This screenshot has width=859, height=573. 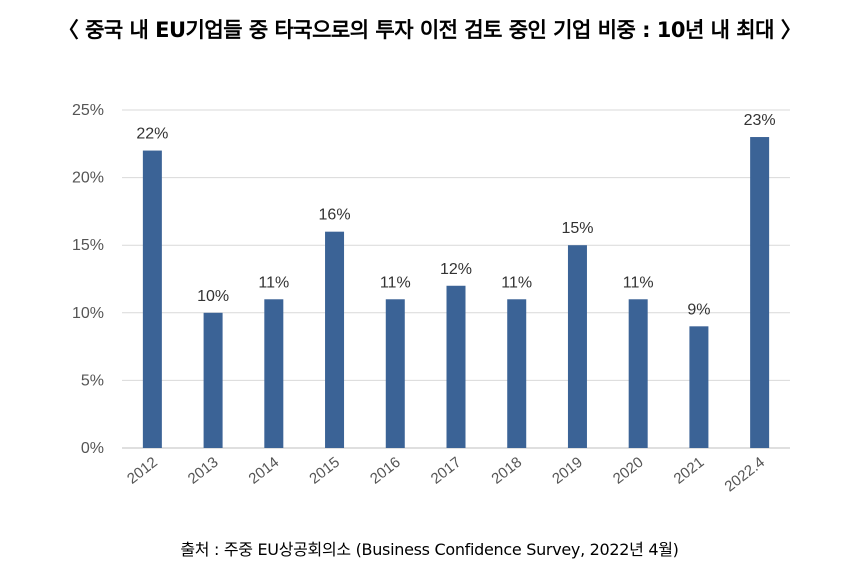 I want to click on data-label: 16%, so click(x=335, y=215).